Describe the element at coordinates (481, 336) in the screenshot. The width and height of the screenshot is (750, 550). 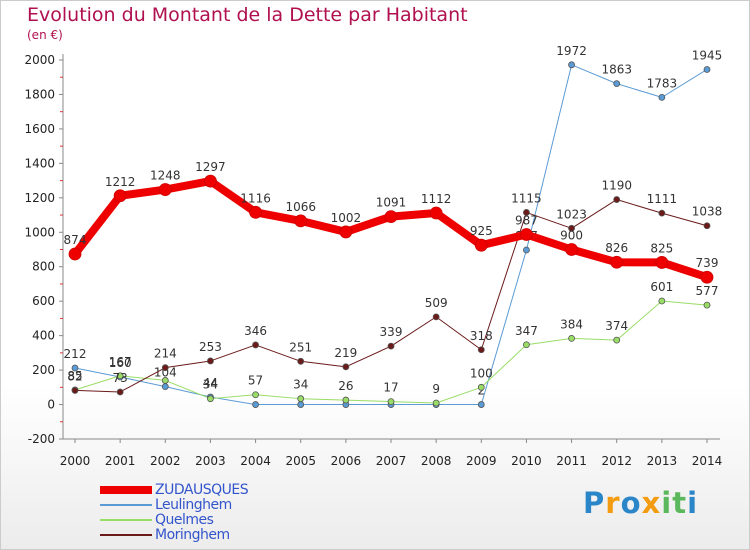
I see `data-label: 318` at that location.